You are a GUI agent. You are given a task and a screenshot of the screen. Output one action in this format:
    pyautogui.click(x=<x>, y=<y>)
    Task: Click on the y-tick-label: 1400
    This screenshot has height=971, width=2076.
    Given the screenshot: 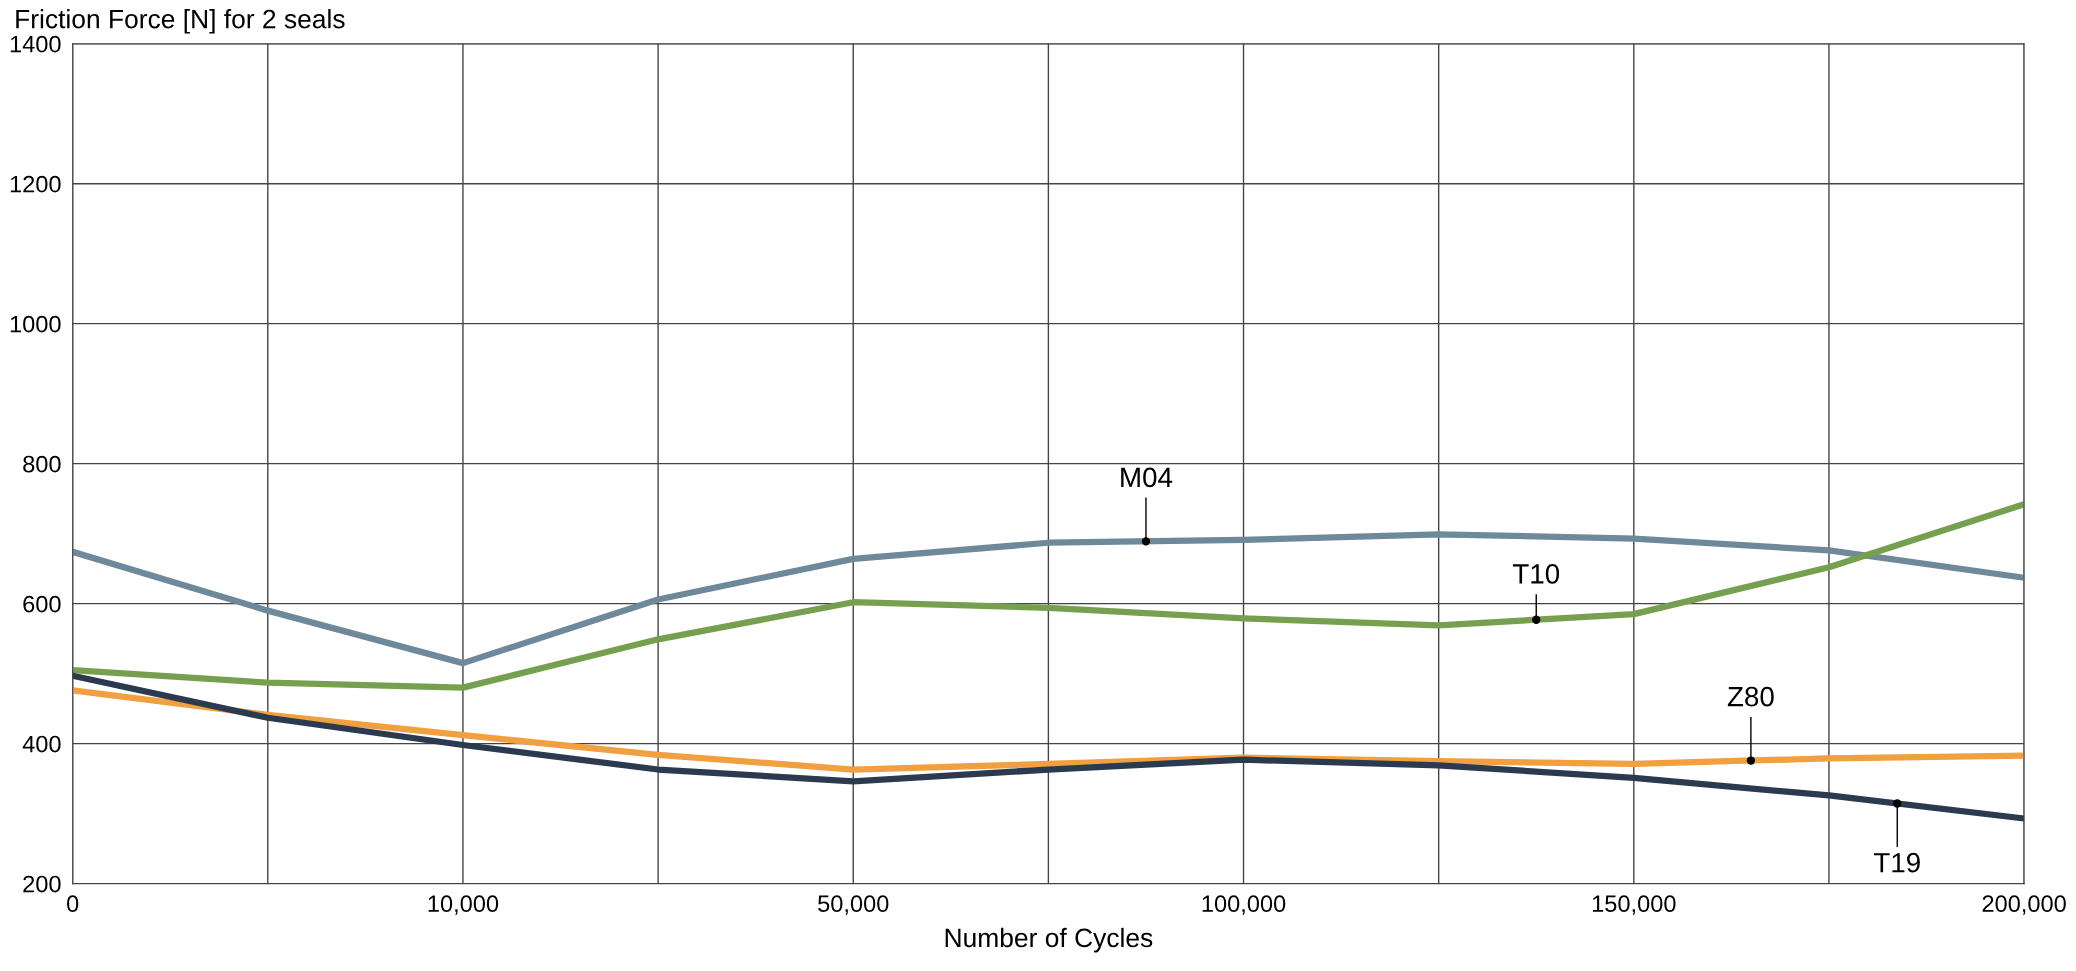 What is the action you would take?
    pyautogui.click(x=35, y=44)
    